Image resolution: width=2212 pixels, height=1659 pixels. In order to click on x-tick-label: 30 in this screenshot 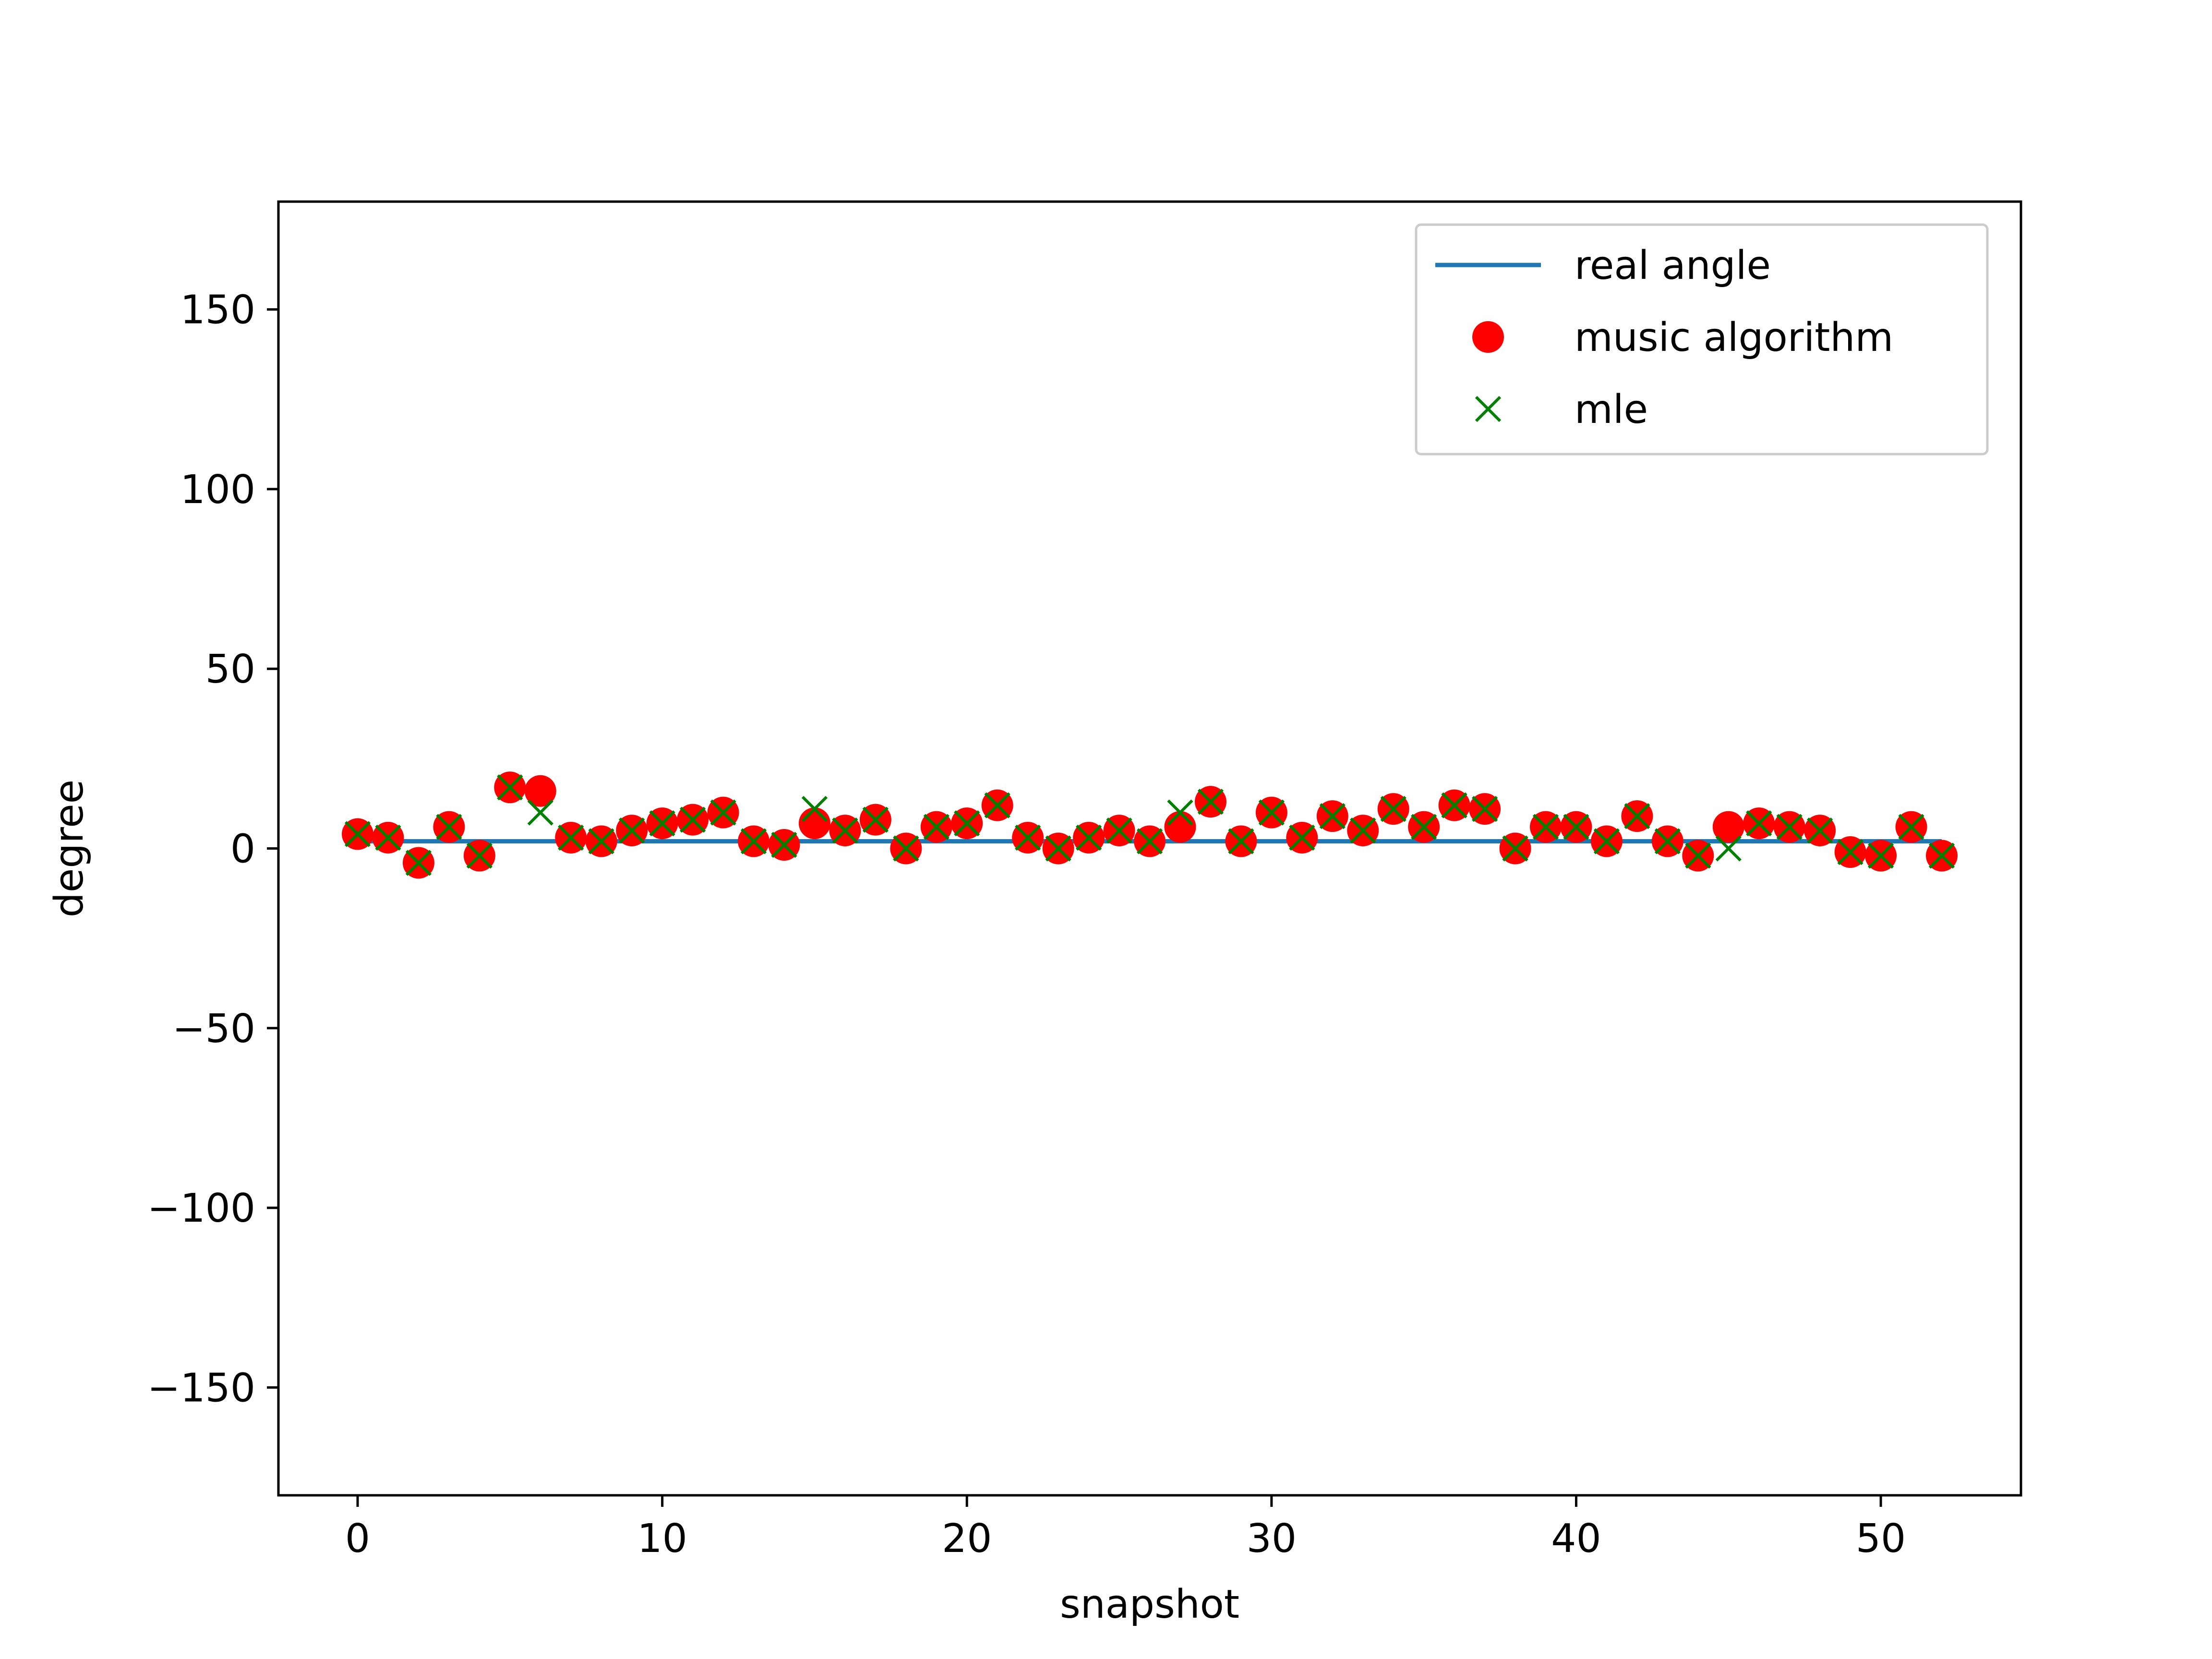, I will do `click(1272, 1539)`.